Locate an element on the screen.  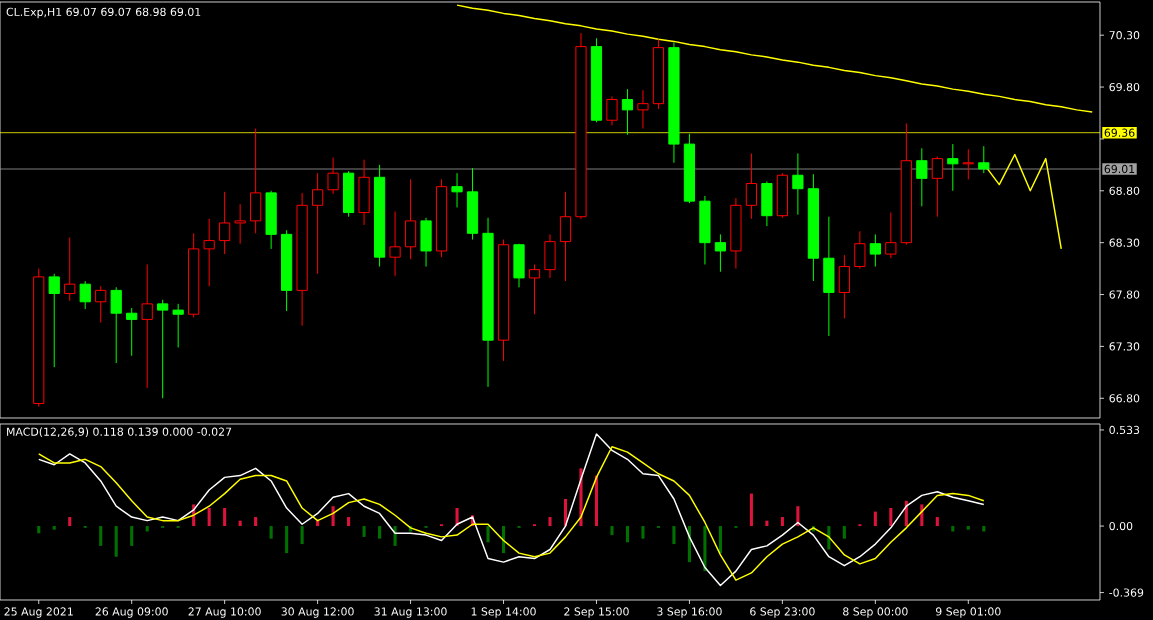
line-series is located at coordinates (774, 58).